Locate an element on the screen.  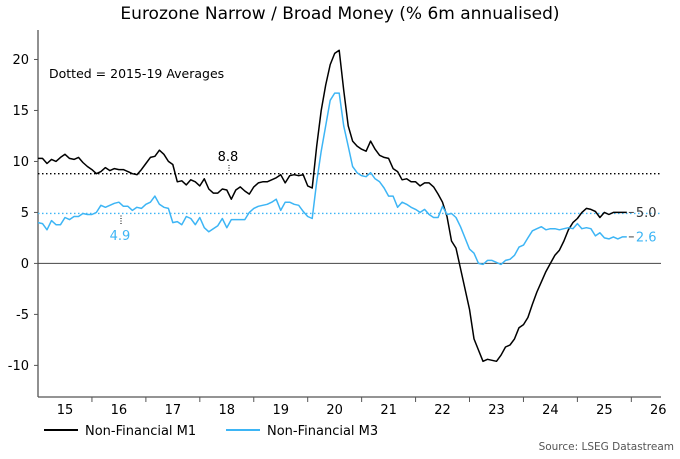
last-value-label-m3: 2.6 is located at coordinates (646, 237).